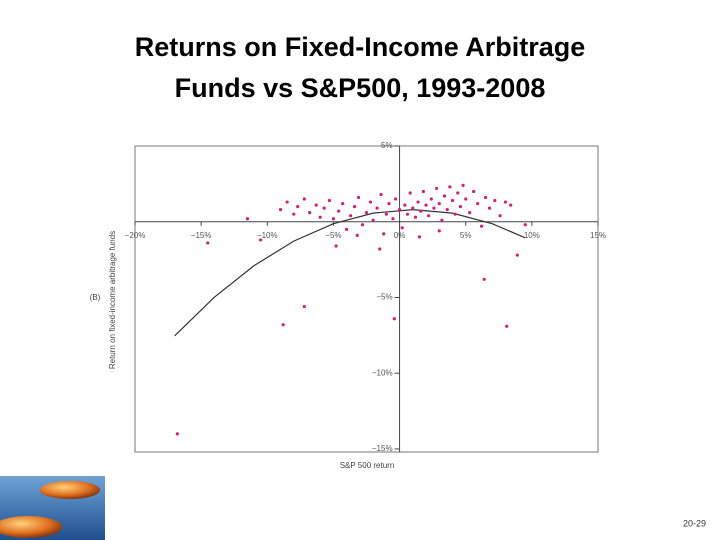 The image size is (720, 540). I want to click on x-axis-label: S&P 500 return, so click(367, 465).